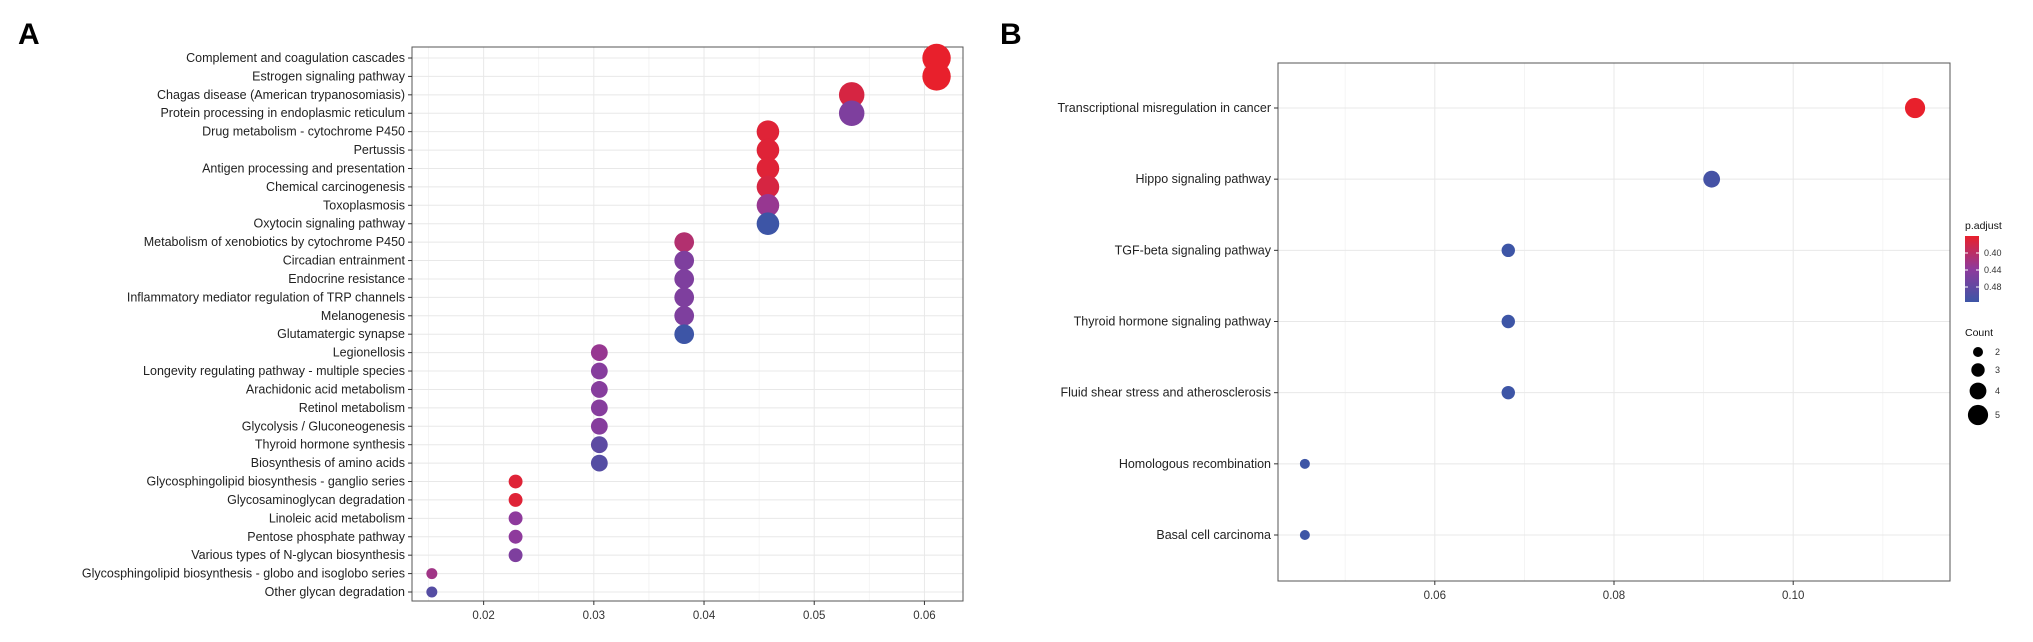 The image size is (2033, 642). Describe the element at coordinates (1997, 352) in the screenshot. I see `legend-size-label: 2` at that location.